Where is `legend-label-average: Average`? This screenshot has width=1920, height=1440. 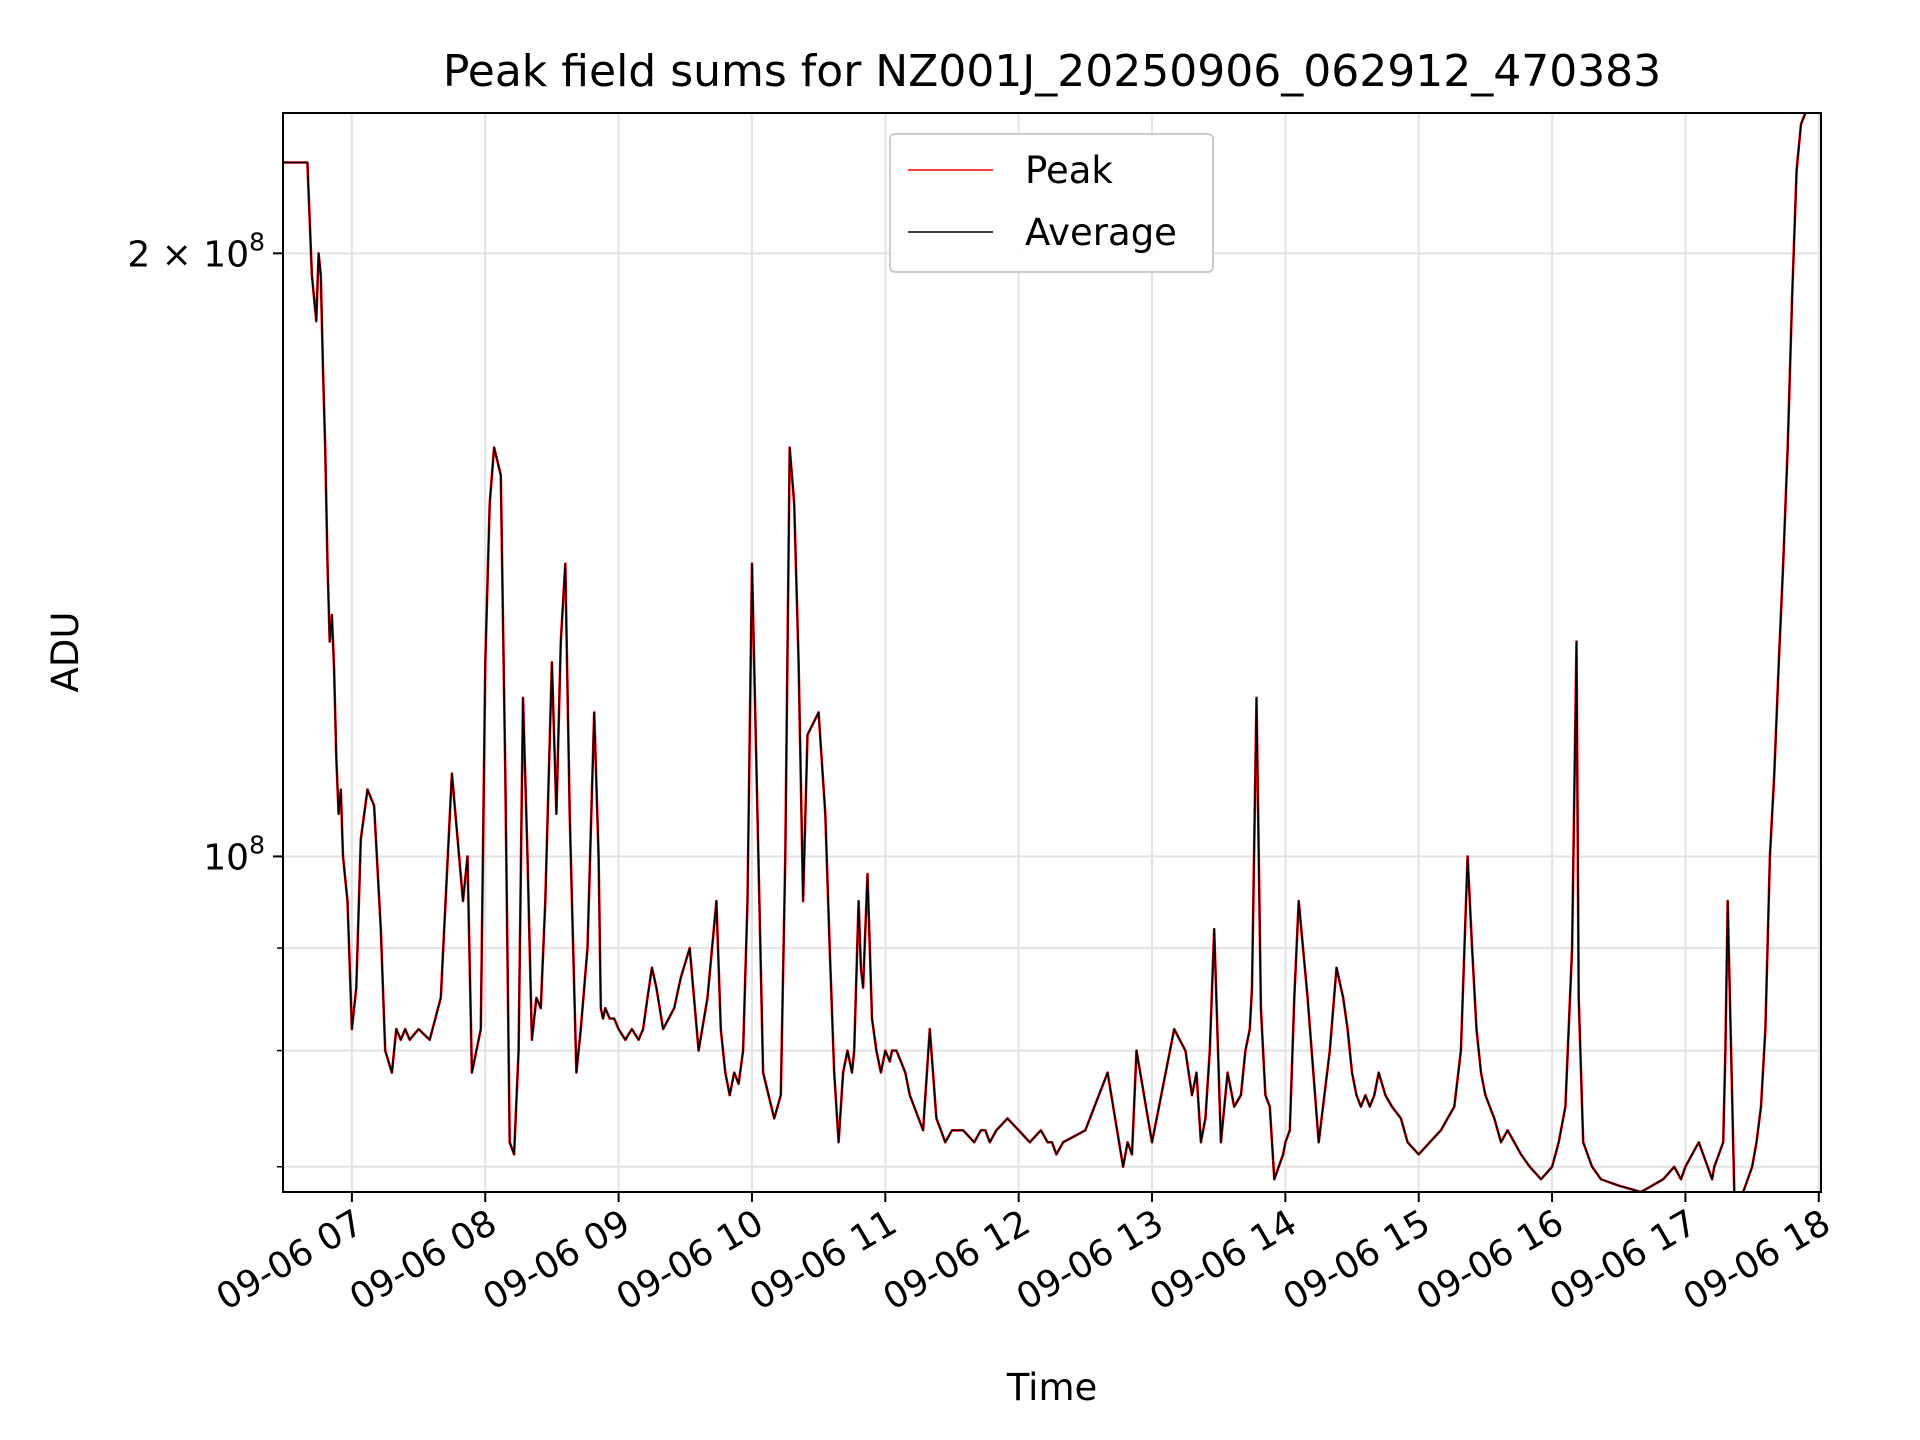
legend-label-average: Average is located at coordinates (1101, 232).